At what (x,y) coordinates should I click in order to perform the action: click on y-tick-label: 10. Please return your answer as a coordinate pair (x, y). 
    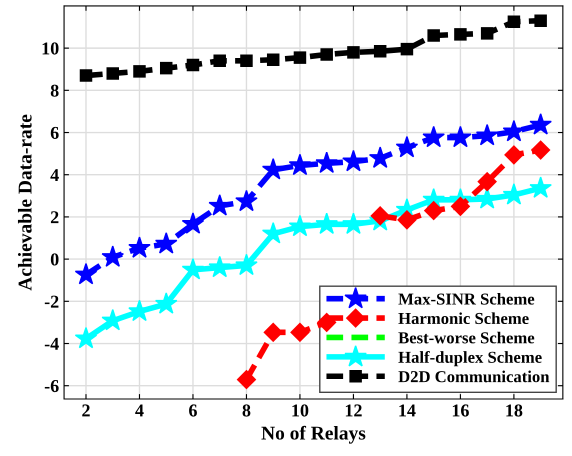
    Looking at the image, I should click on (50, 48).